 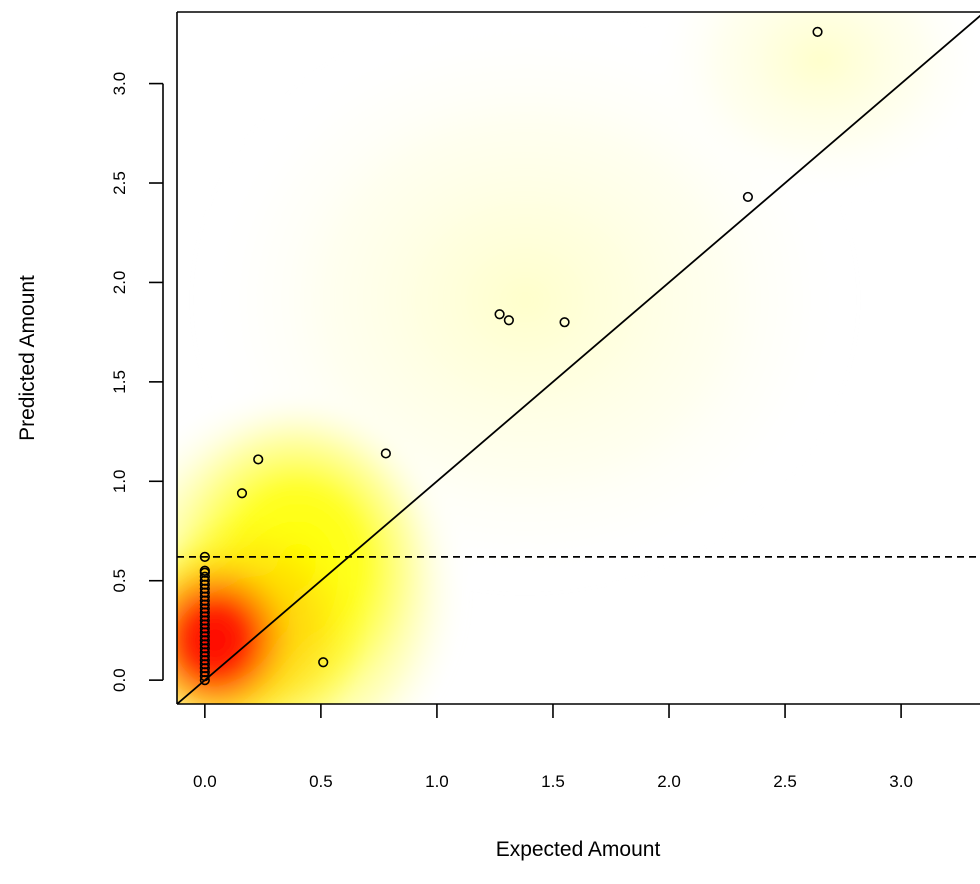 What do you see at coordinates (119, 183) in the screenshot?
I see `y-tick-label: 2.5` at bounding box center [119, 183].